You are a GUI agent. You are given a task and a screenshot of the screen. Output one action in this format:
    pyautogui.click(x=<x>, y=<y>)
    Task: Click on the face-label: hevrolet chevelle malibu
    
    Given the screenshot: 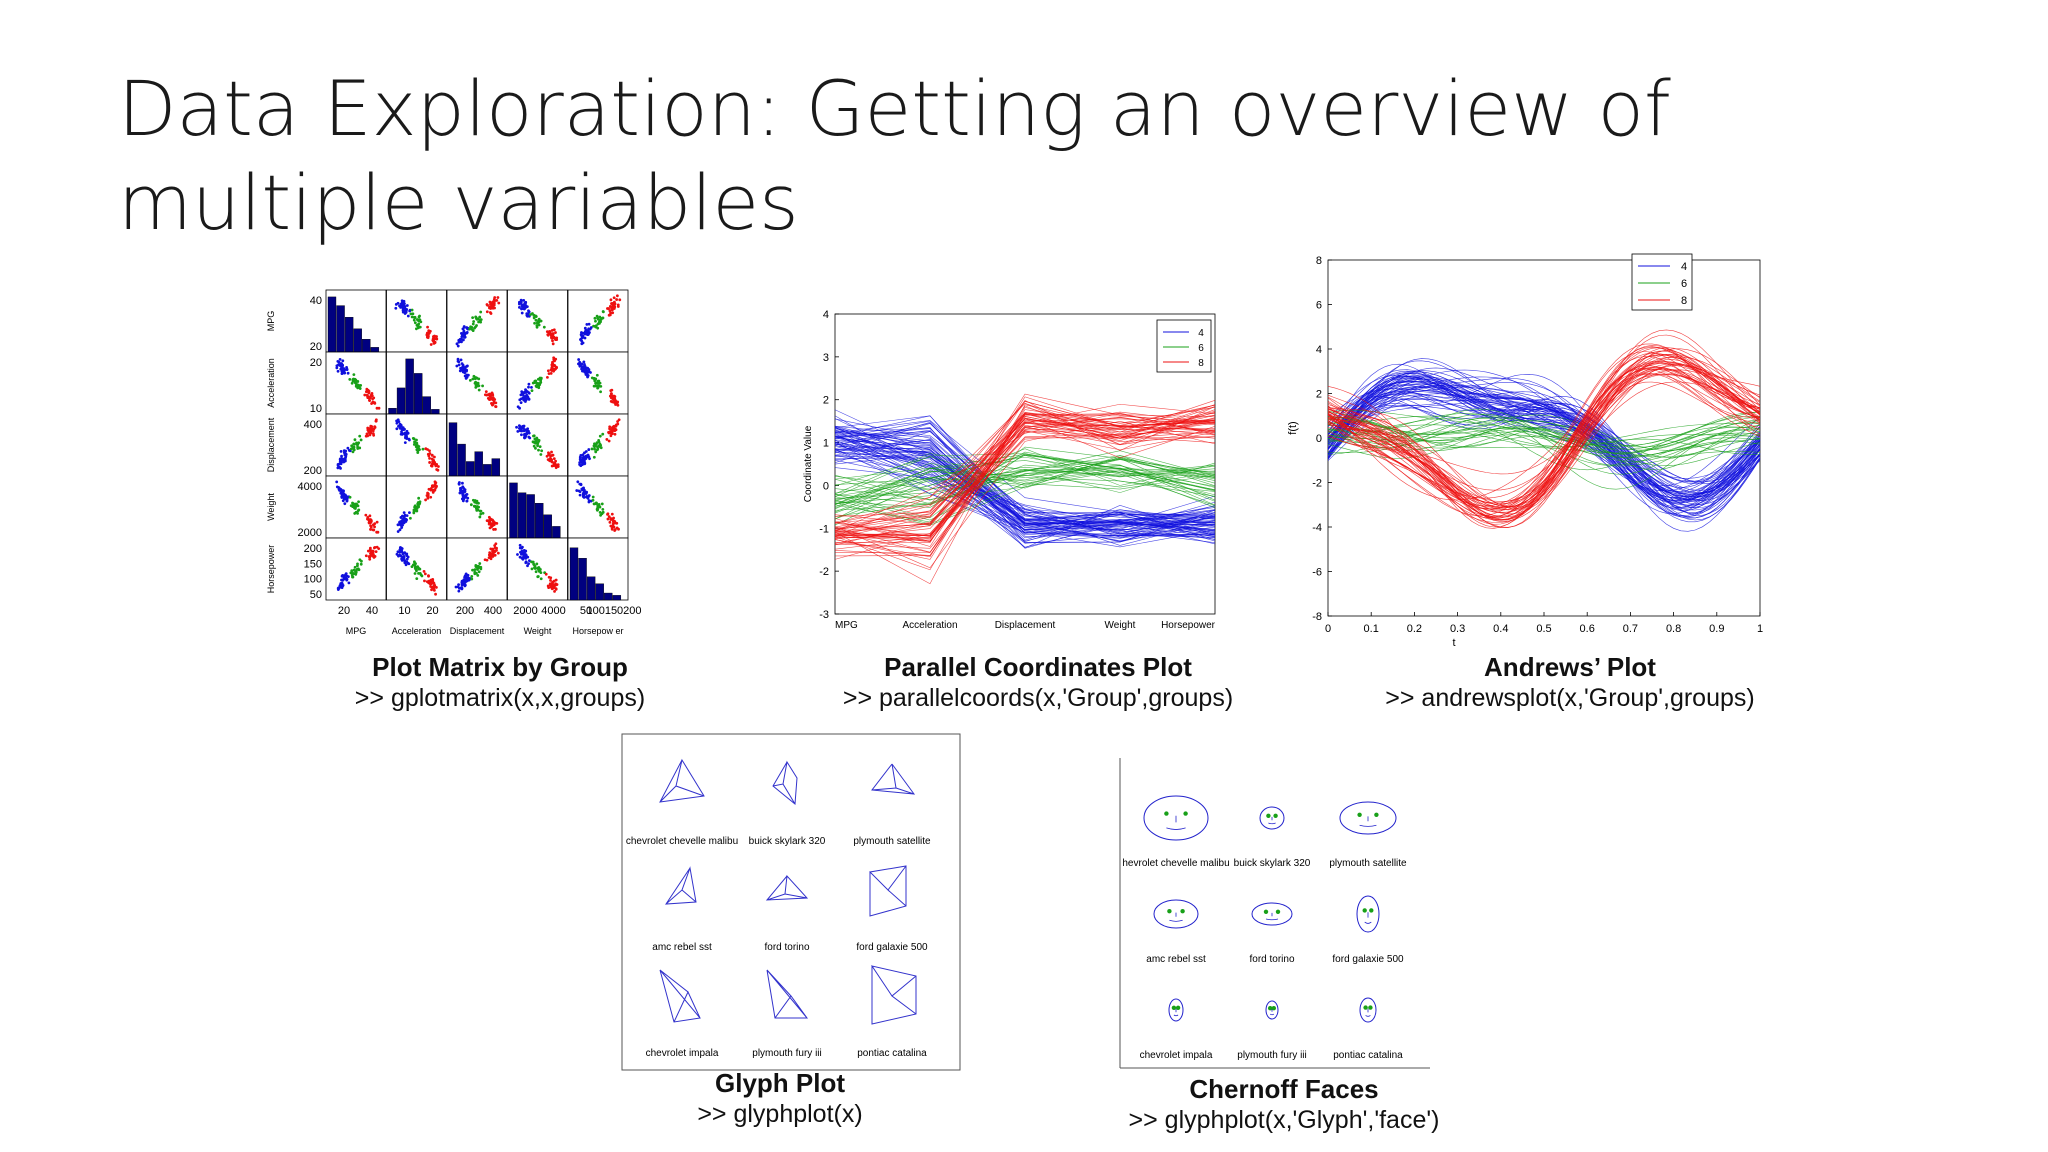 What is the action you would take?
    pyautogui.click(x=1175, y=863)
    